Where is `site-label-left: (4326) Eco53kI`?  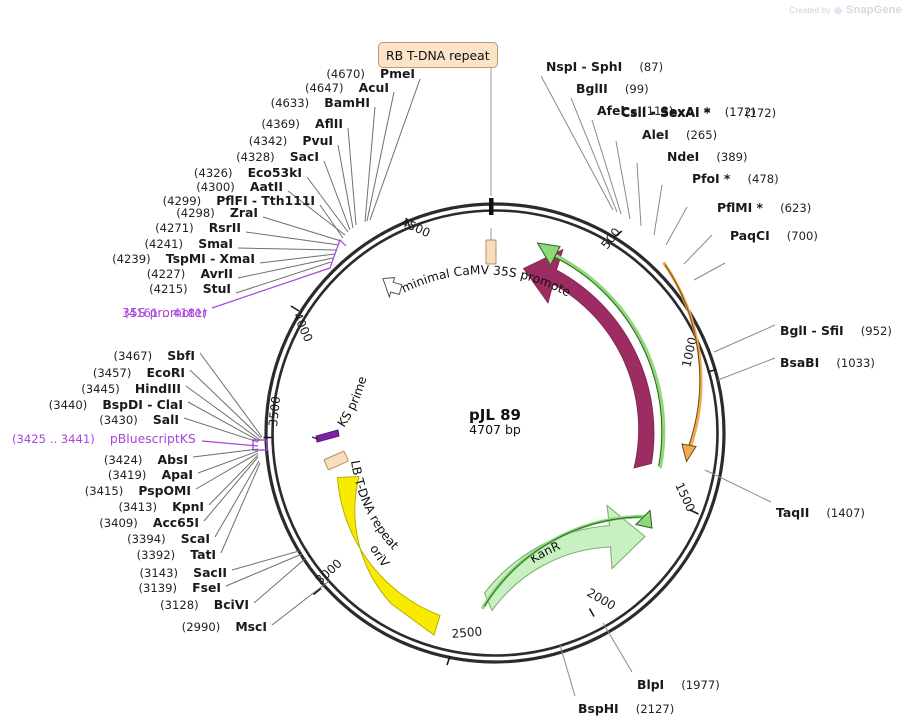 site-label-left: (4326) Eco53kI is located at coordinates (271, 197).